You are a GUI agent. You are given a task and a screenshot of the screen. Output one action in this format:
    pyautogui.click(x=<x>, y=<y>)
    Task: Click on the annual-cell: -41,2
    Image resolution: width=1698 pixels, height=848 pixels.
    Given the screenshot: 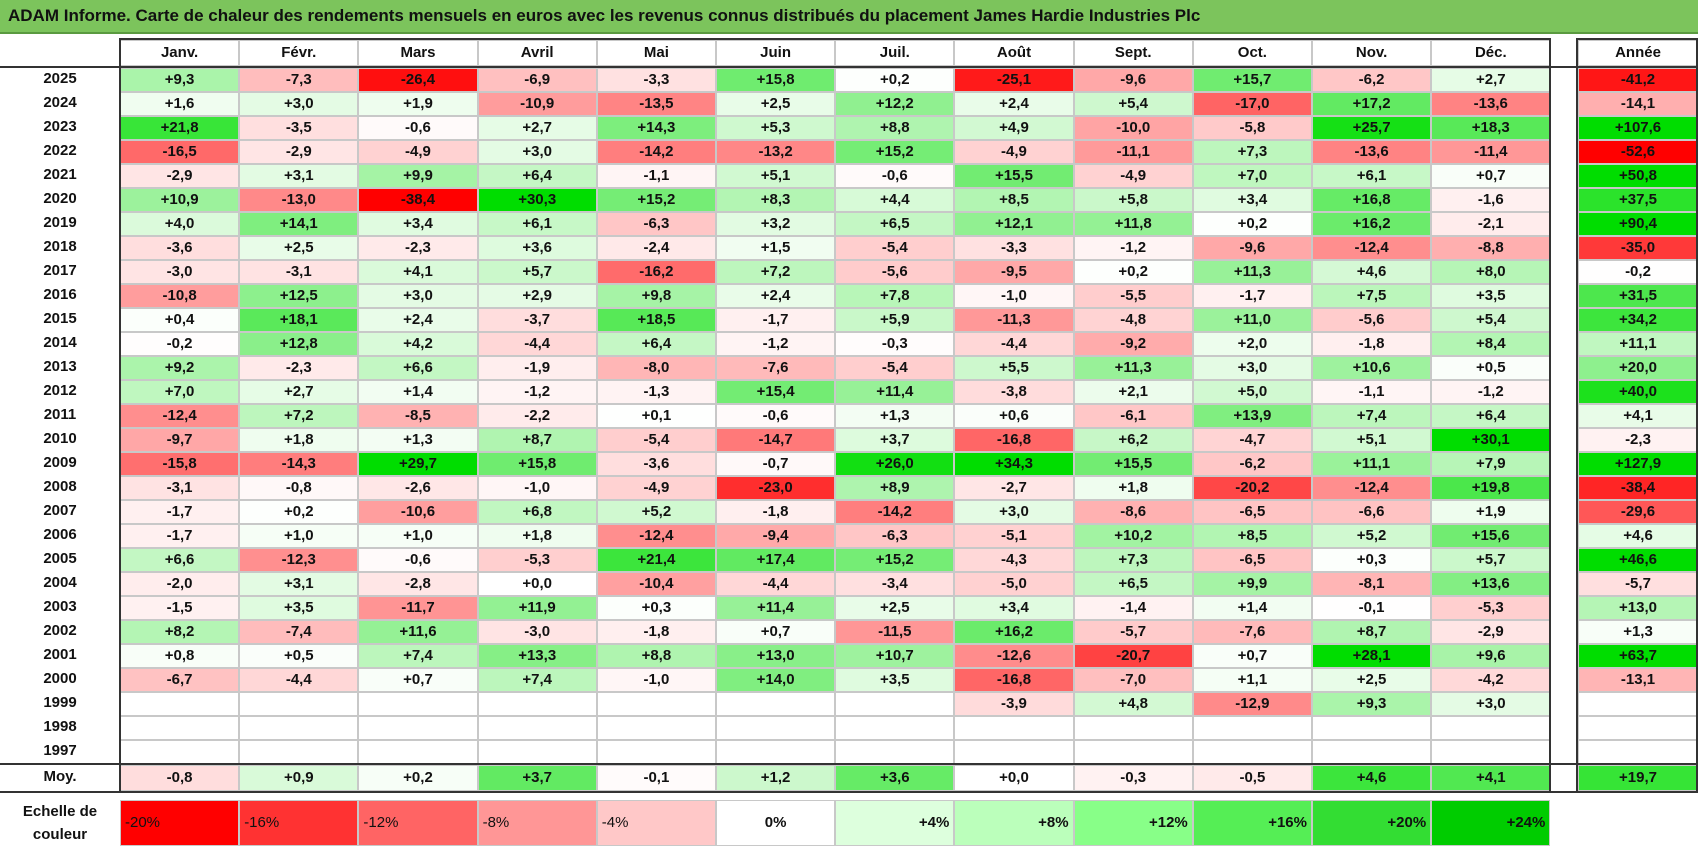 What is the action you would take?
    pyautogui.click(x=1638, y=80)
    